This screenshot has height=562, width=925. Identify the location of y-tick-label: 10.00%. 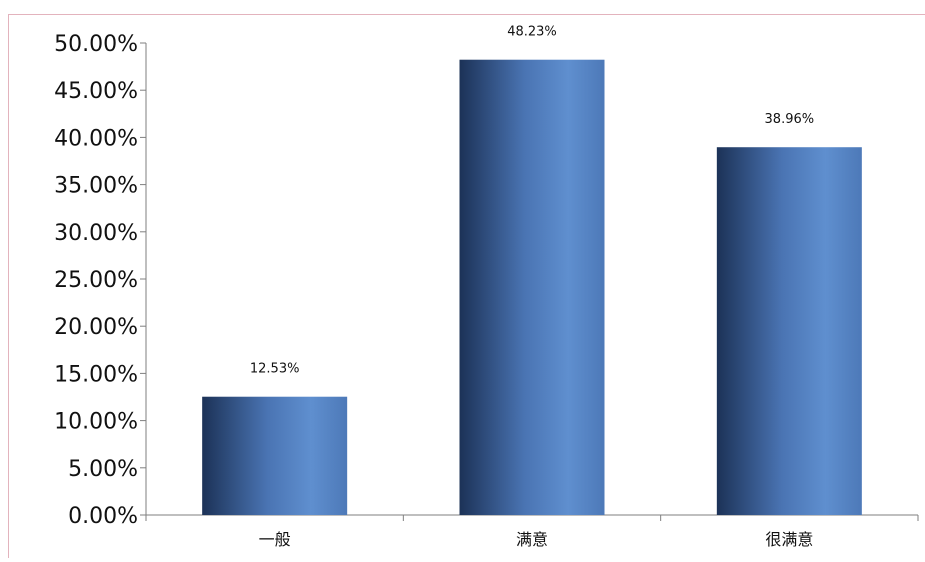
(96, 422).